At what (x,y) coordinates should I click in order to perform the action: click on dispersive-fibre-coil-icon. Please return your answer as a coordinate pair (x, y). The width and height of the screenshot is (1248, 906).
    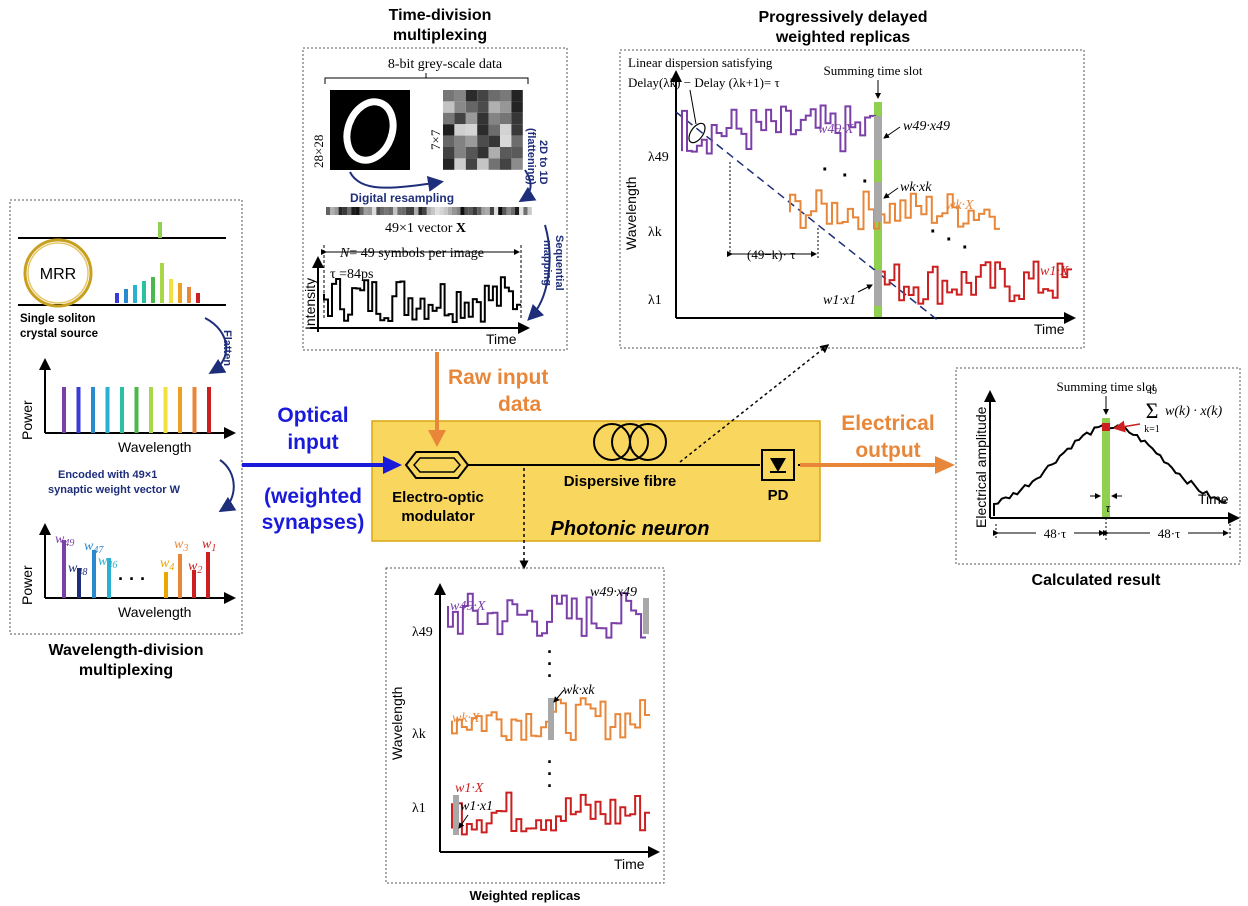
    Looking at the image, I should click on (630, 442).